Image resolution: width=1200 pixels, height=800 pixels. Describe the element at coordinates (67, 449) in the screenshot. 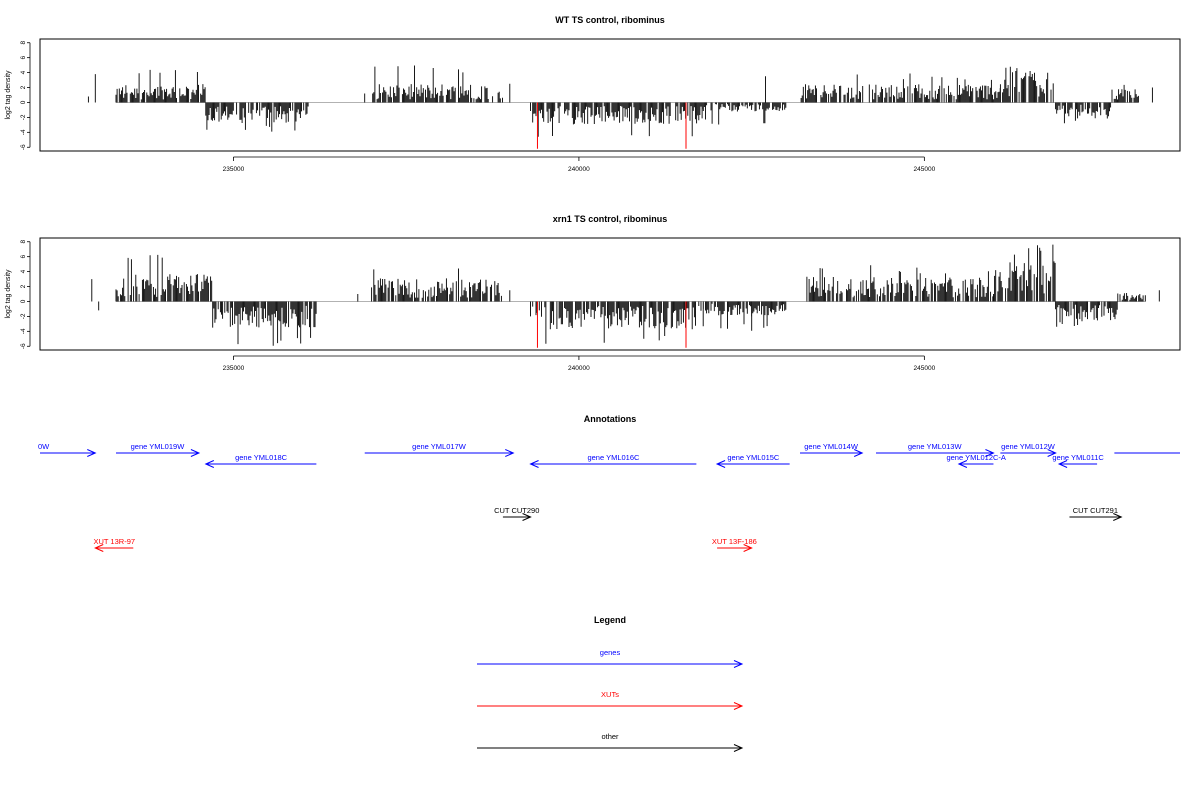

I see `annotation-gene: 0W` at that location.